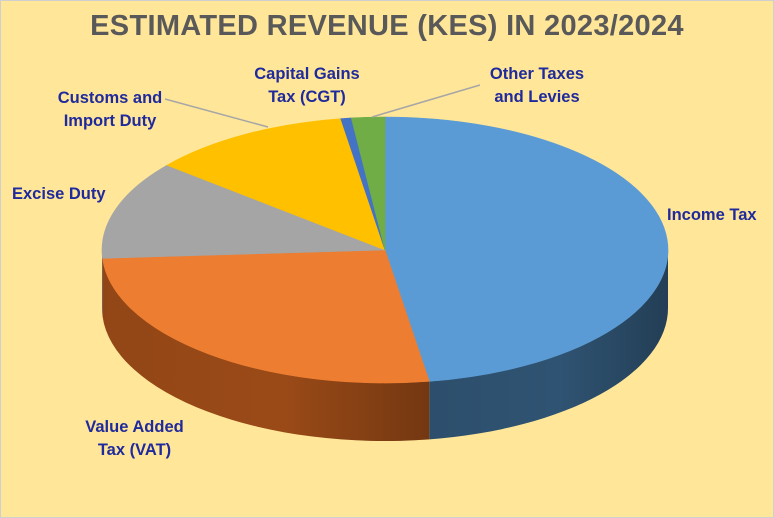 The image size is (774, 518). What do you see at coordinates (307, 74) in the screenshot?
I see `slice-label-line: Capital Gains` at bounding box center [307, 74].